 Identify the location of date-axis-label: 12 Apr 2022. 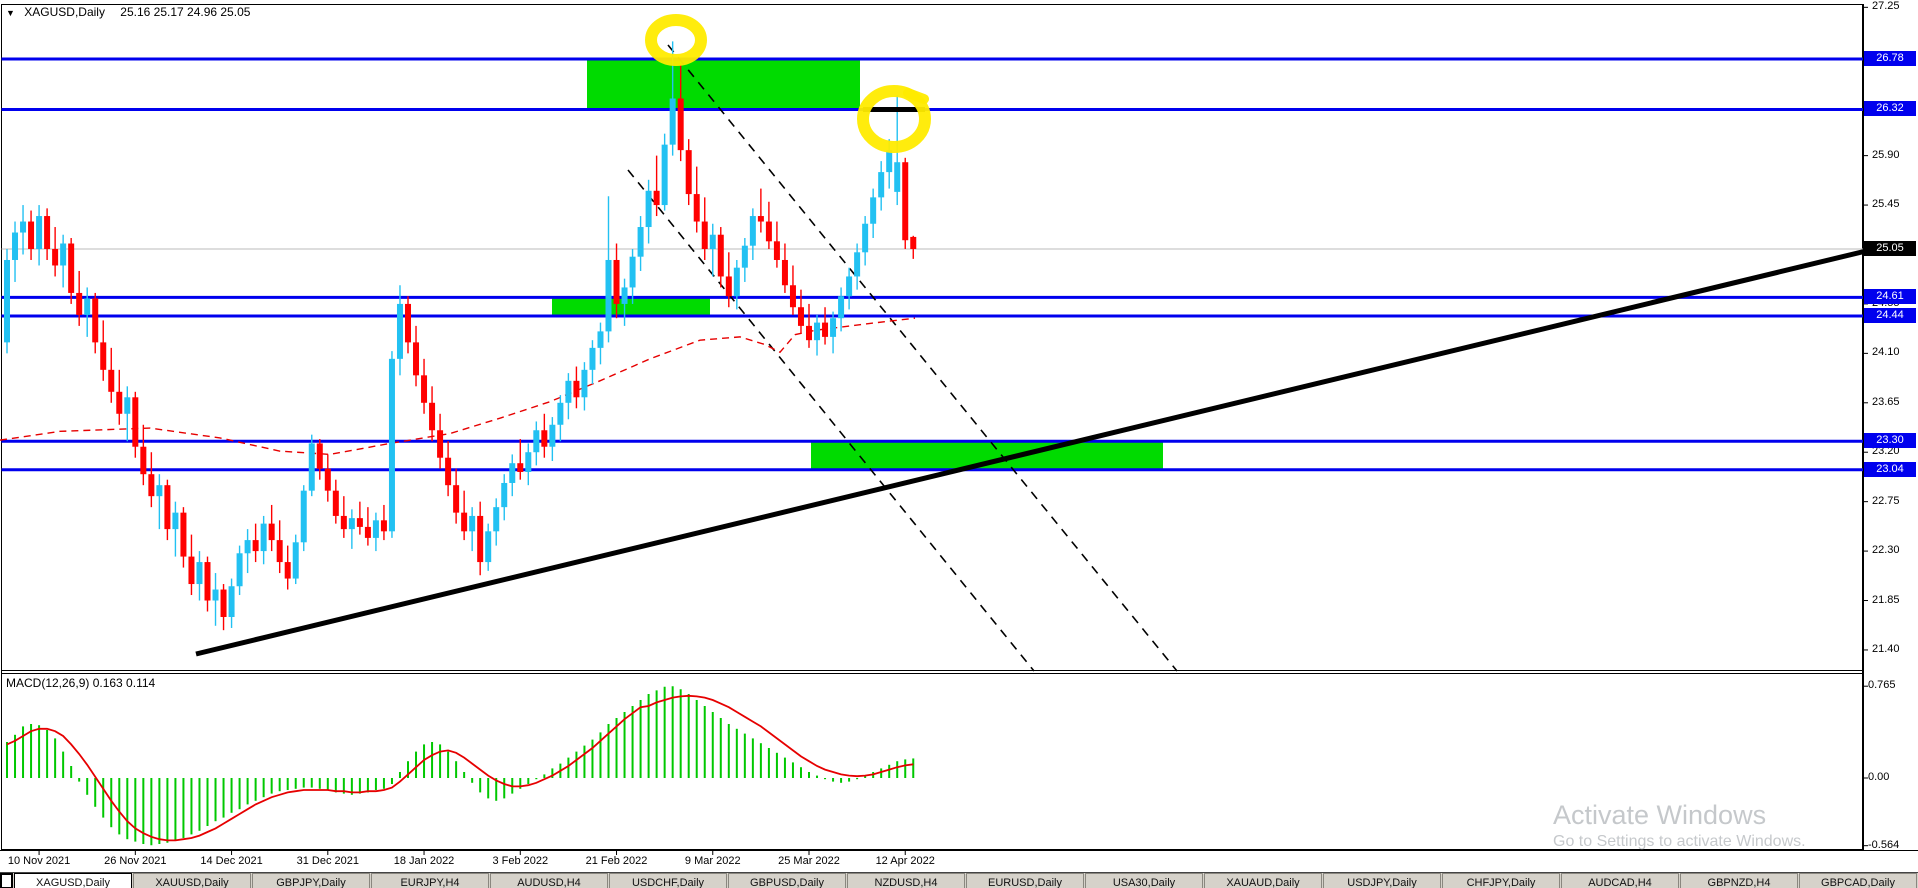
(905, 861).